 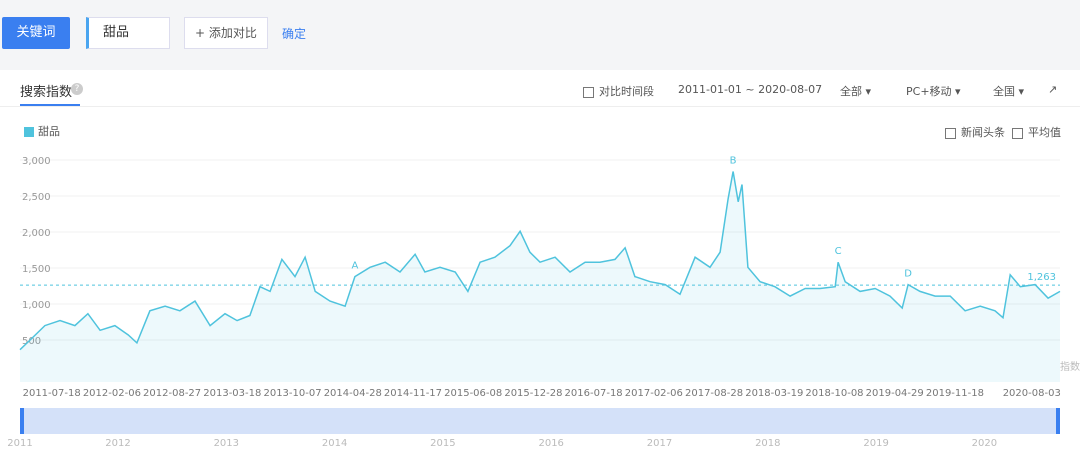 What do you see at coordinates (540, 106) in the screenshot?
I see `separator` at bounding box center [540, 106].